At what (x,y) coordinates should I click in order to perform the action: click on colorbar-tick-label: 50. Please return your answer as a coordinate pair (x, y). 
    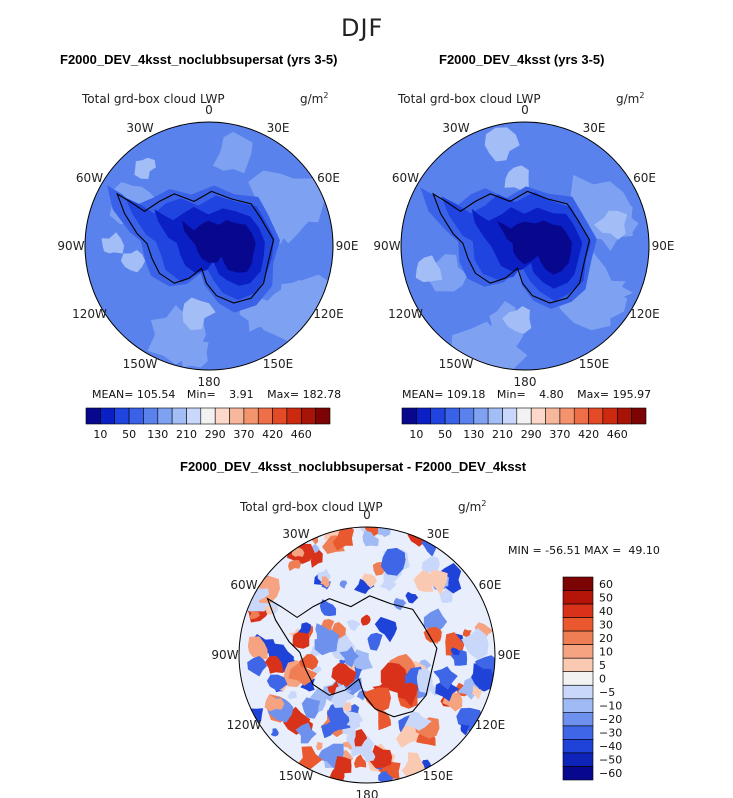
    Looking at the image, I should click on (129, 434).